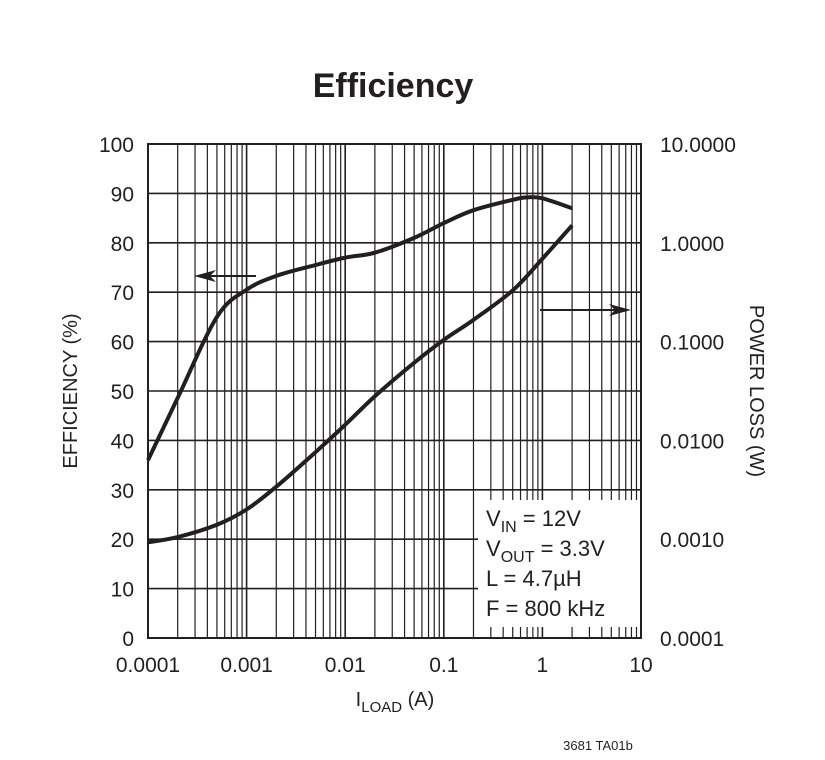  I want to click on x-tick-label: 0.1, so click(443, 665).